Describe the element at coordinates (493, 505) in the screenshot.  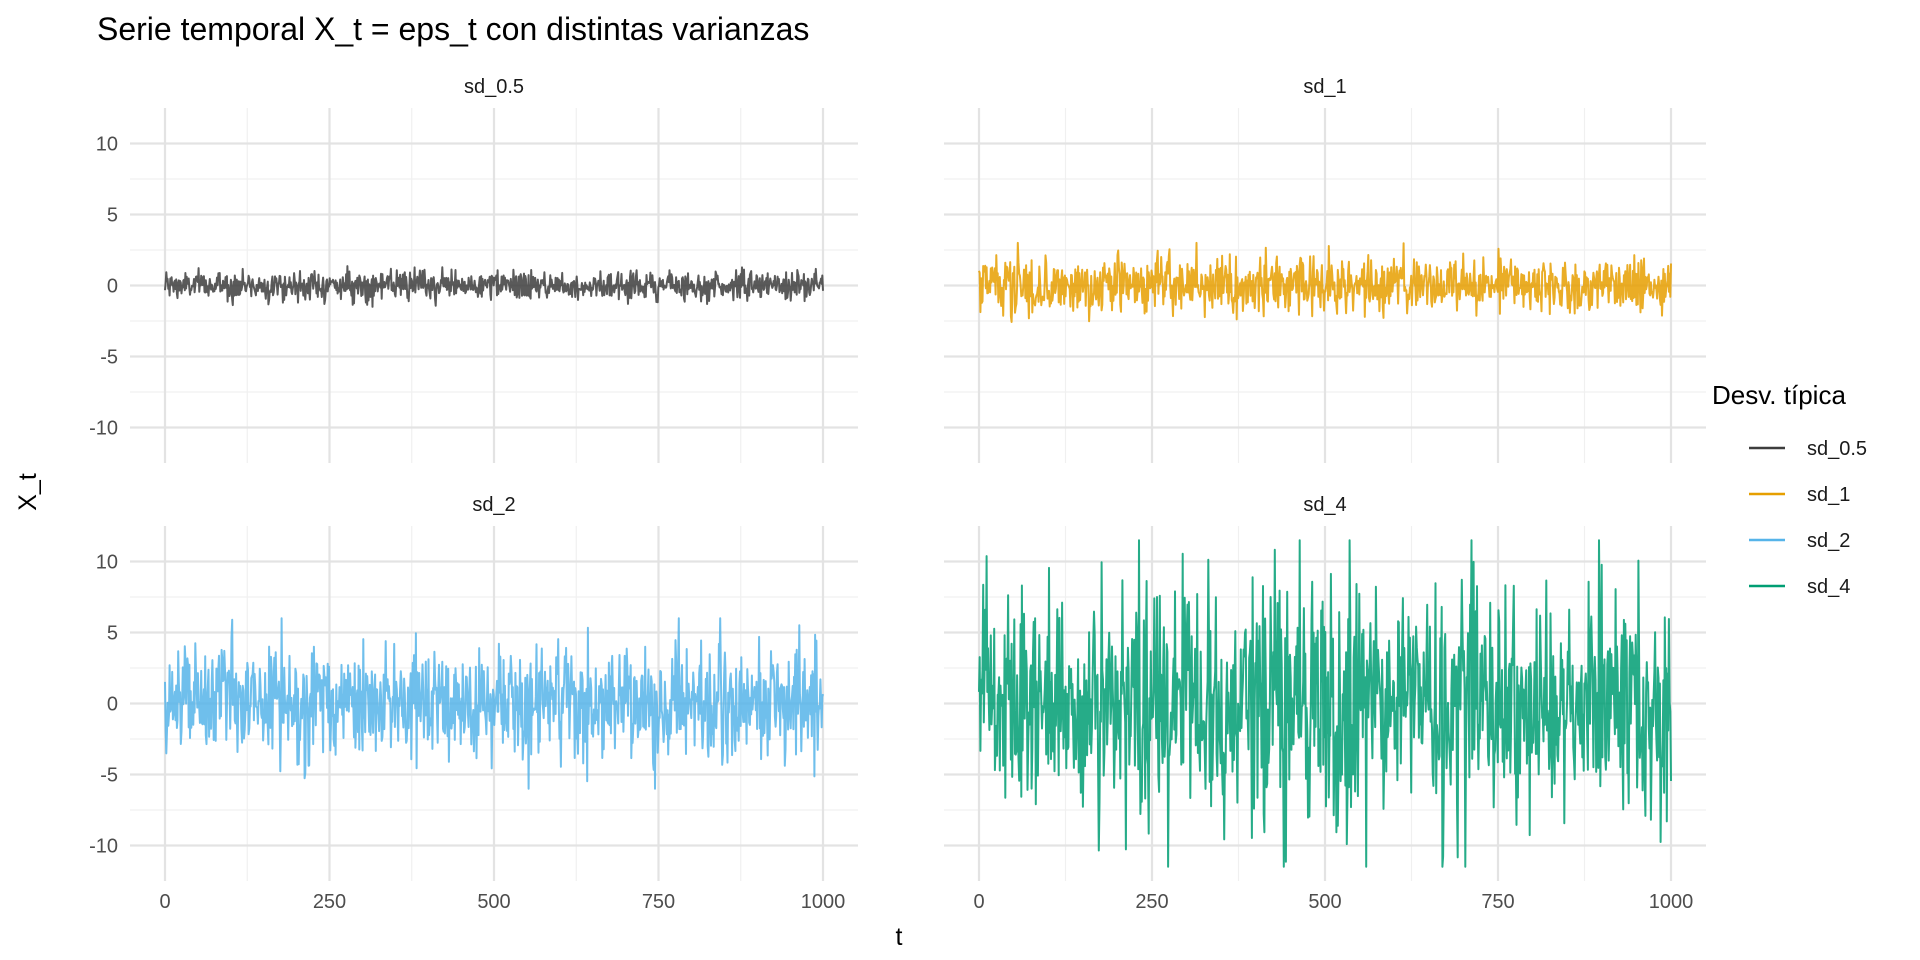
I see `facet-label-sd-2: sd_2` at that location.